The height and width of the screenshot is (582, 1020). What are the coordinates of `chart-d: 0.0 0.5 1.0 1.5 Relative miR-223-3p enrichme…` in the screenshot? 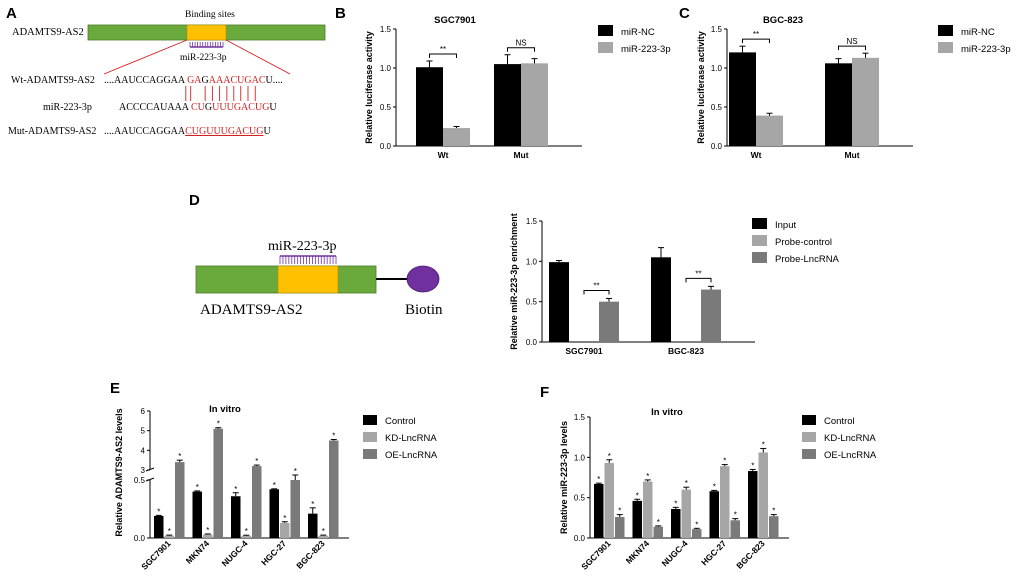 It's located at (674, 284).